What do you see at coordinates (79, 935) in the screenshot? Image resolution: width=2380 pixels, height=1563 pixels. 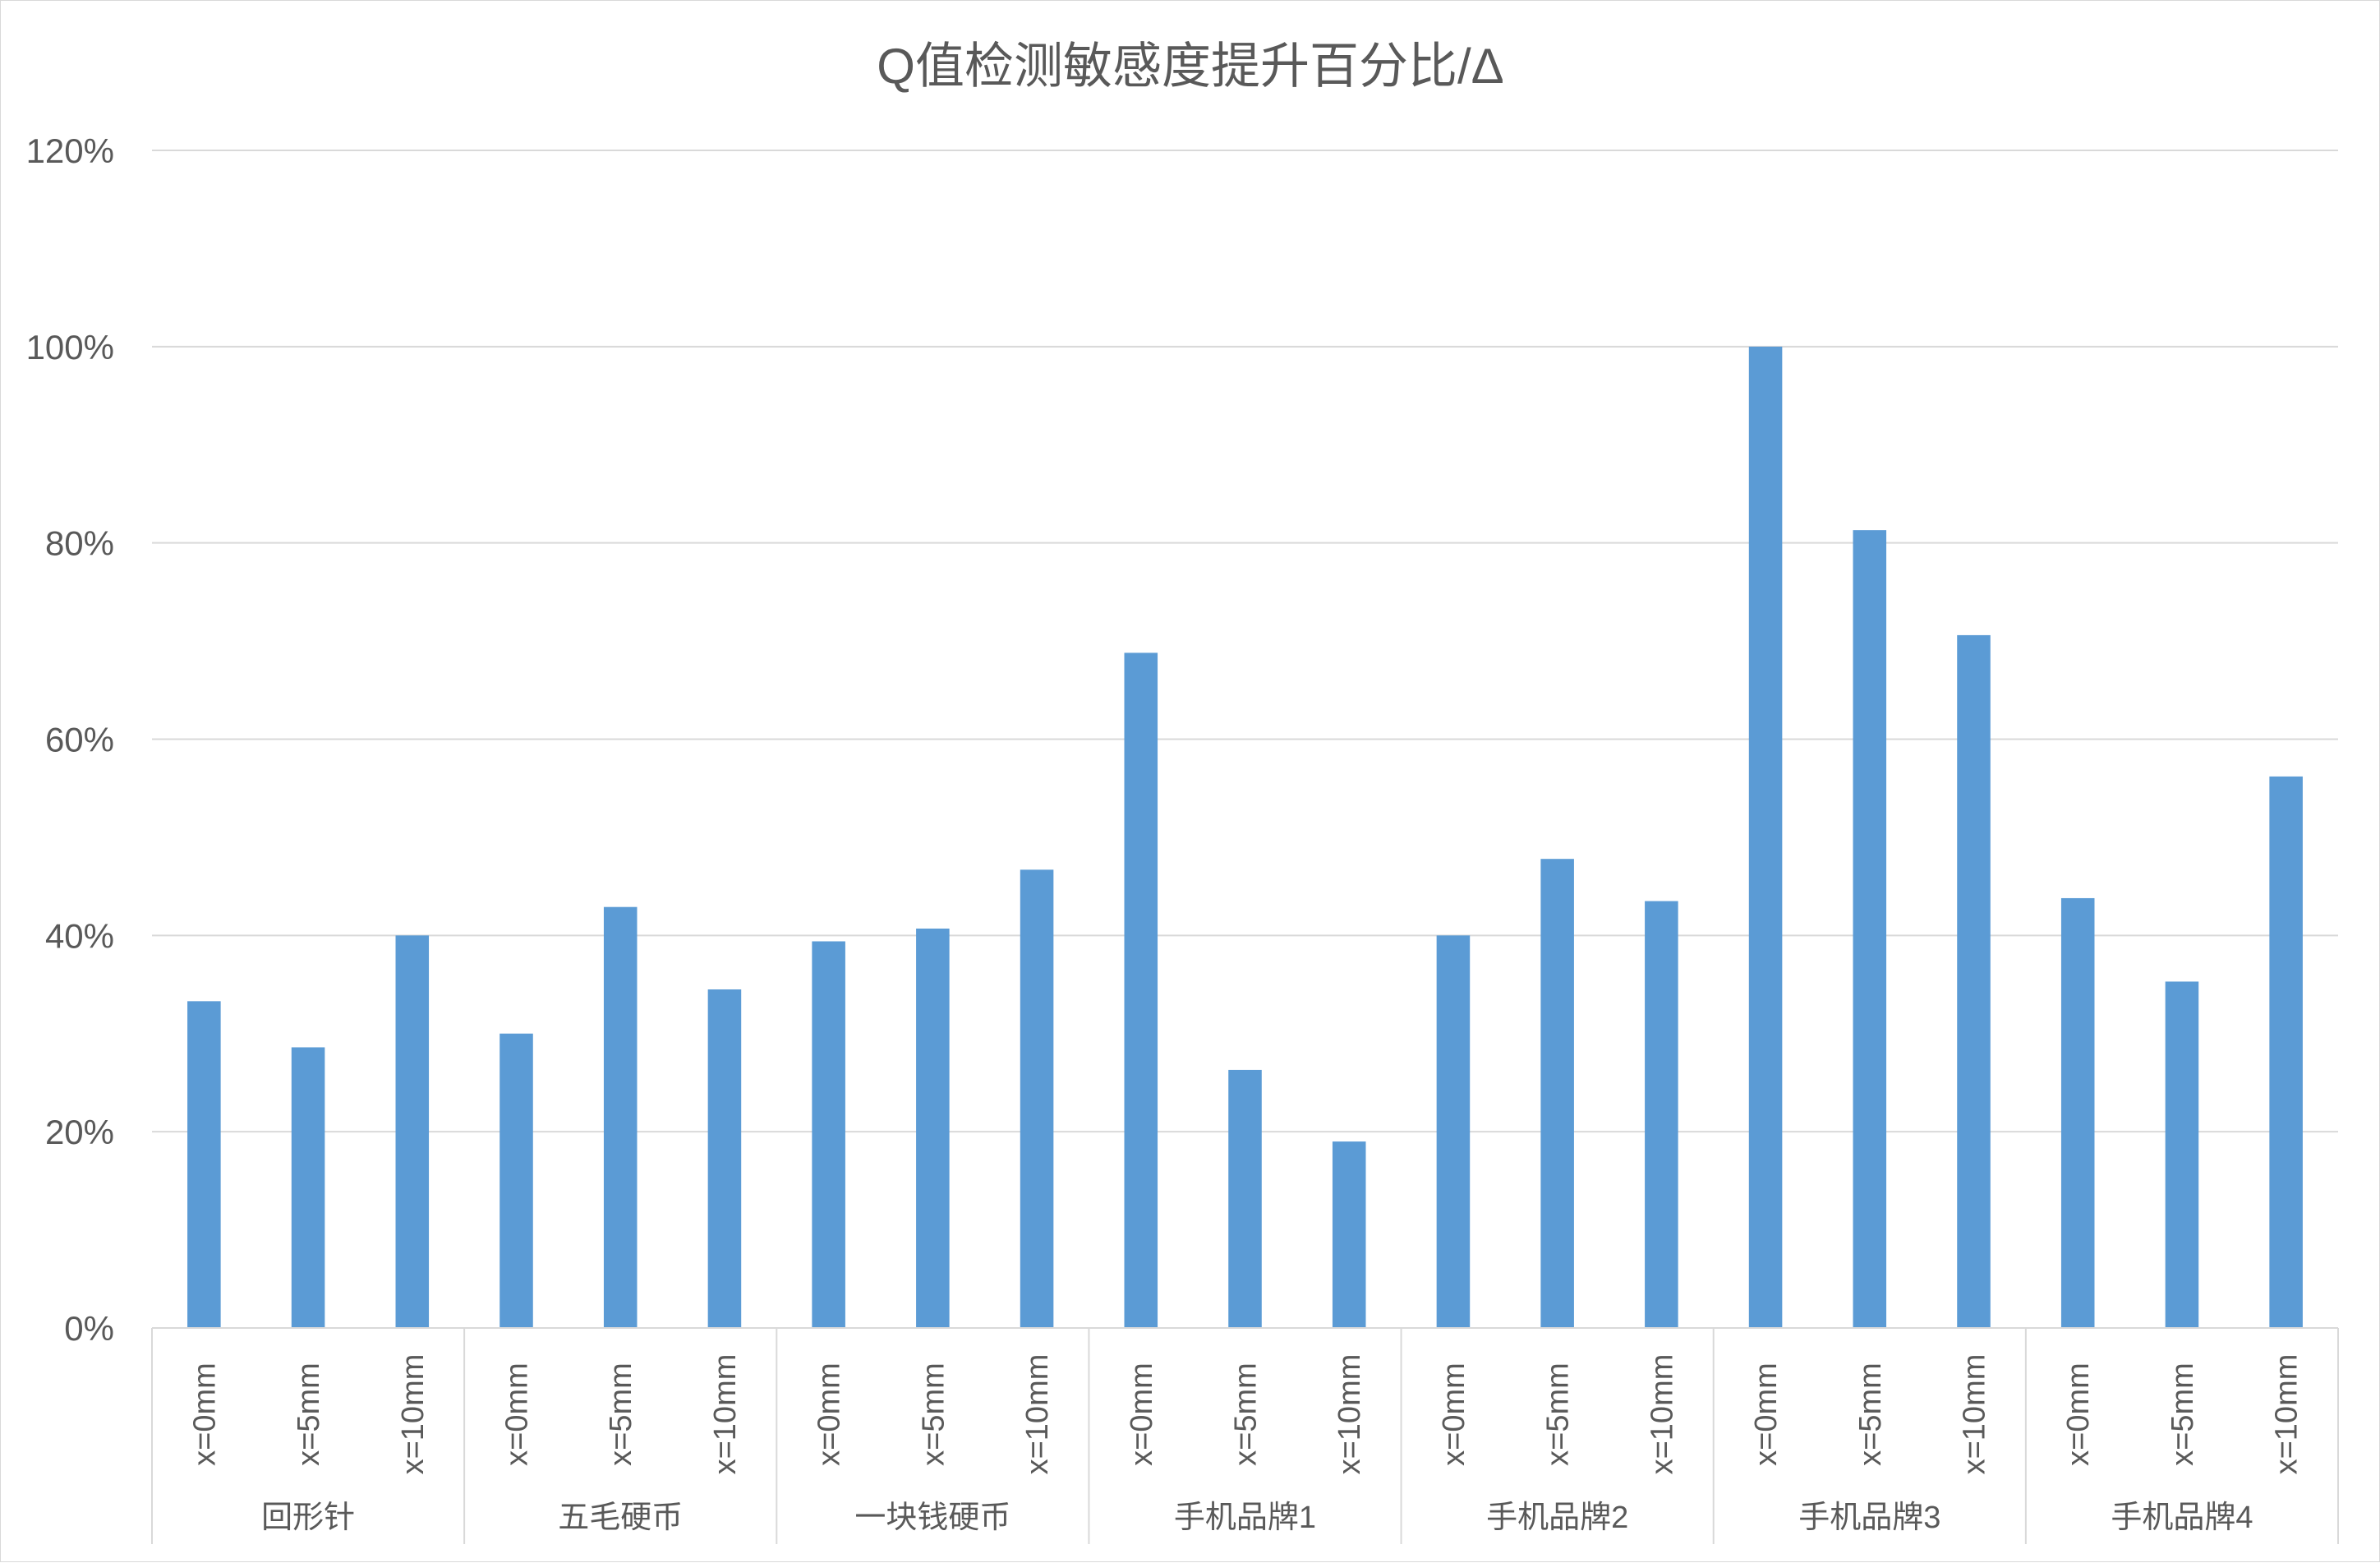 I see `y-tick-label: 40%` at bounding box center [79, 935].